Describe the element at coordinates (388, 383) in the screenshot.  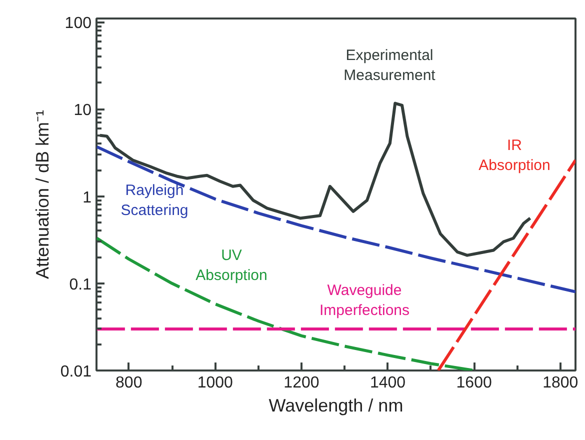
I see `x-tick-label: 1400` at that location.